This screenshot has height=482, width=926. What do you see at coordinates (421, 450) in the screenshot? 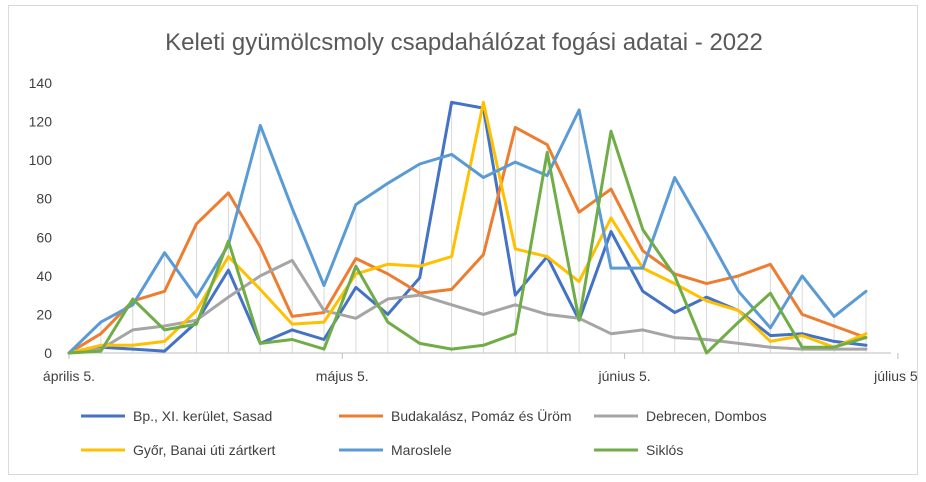
I see `legend-label-5: Maroslele` at bounding box center [421, 450].